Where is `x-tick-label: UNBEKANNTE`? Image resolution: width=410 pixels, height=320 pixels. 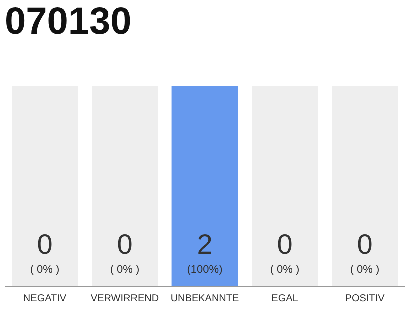 x-tick-label: UNBEKANNTE is located at coordinates (205, 299).